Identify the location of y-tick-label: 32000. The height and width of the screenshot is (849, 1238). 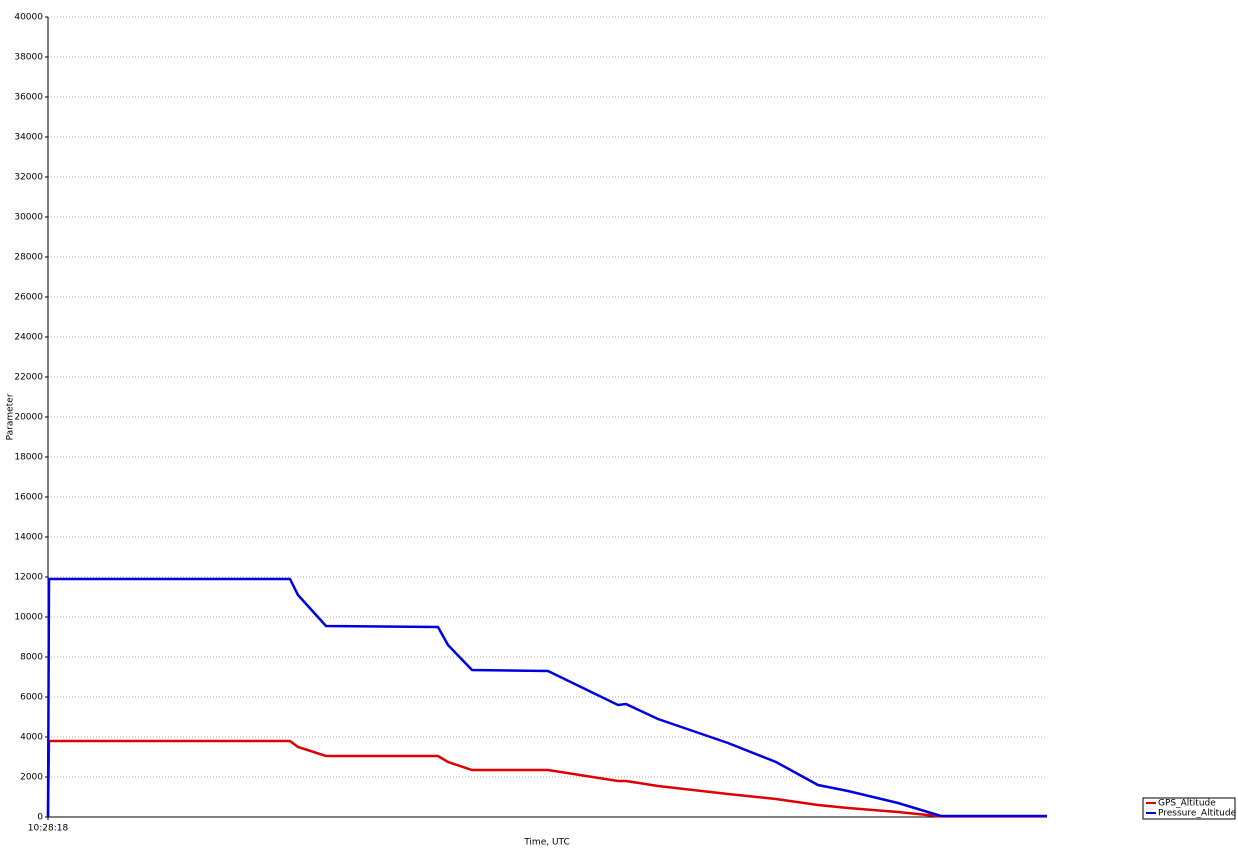
(28, 178).